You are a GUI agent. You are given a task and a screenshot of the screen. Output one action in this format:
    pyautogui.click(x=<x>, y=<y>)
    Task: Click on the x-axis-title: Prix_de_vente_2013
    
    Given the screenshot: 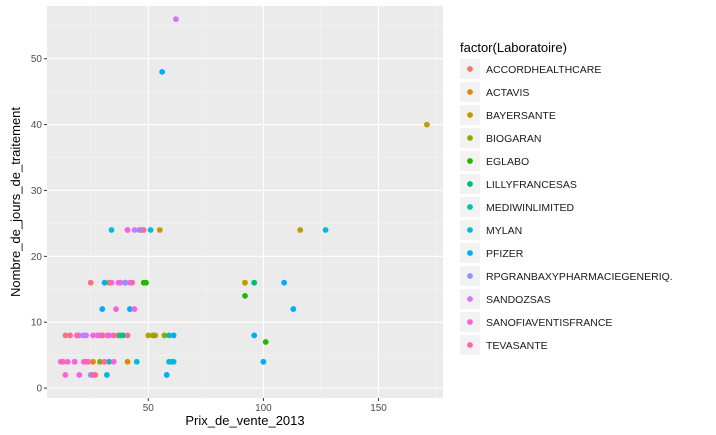 What is the action you would take?
    pyautogui.click(x=244, y=420)
    